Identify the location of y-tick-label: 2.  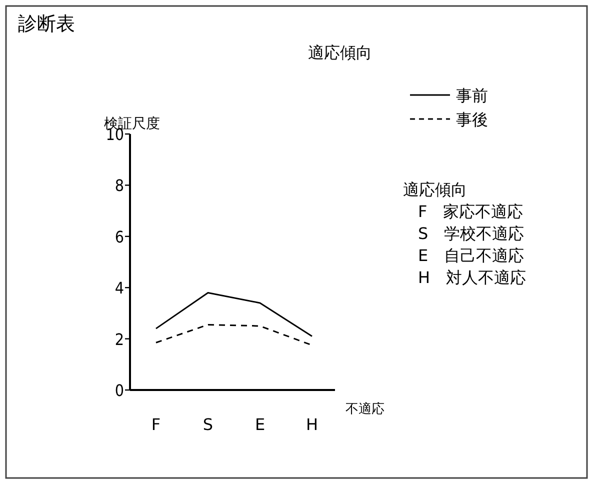
(119, 339).